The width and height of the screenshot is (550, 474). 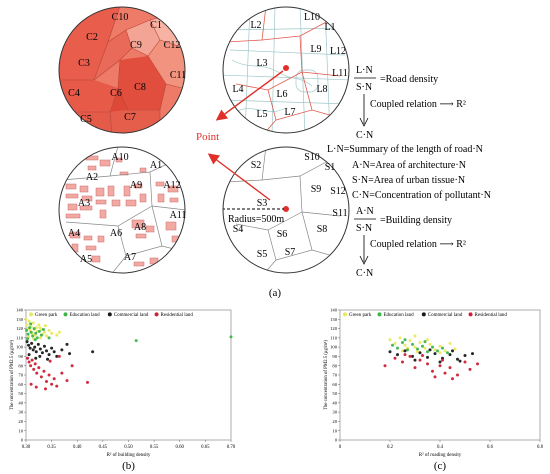 I want to click on circle-tissue, so click(x=286, y=210).